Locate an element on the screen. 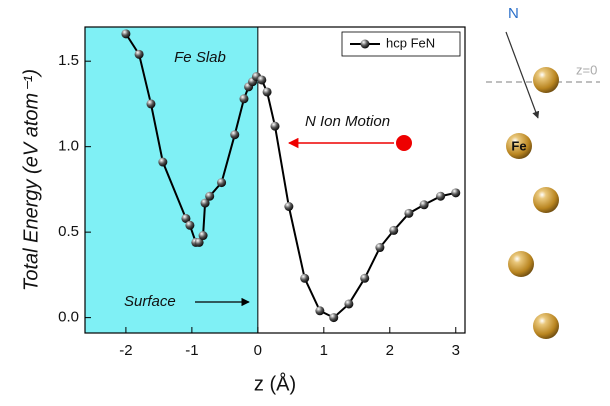 The image size is (610, 406). x-tick-label: 0 is located at coordinates (258, 350).